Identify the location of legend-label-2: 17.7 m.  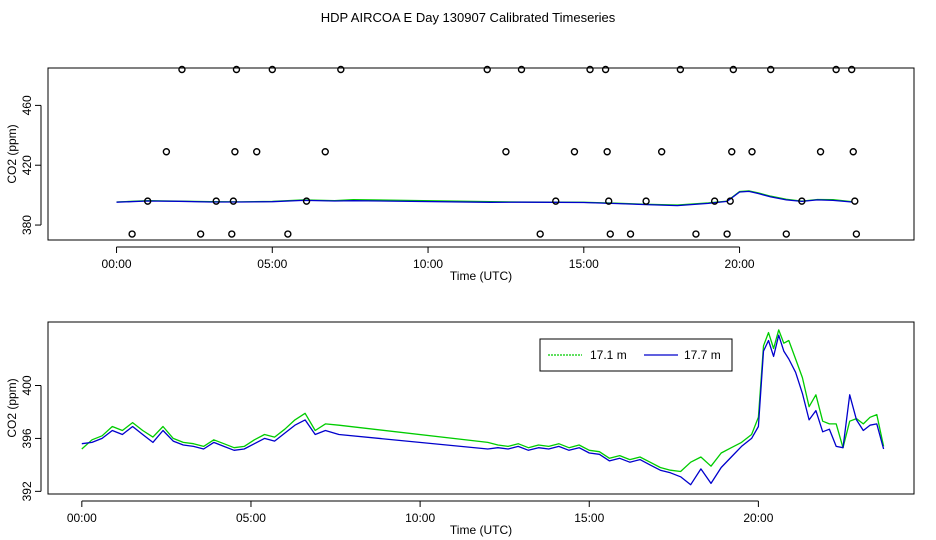
(702, 355).